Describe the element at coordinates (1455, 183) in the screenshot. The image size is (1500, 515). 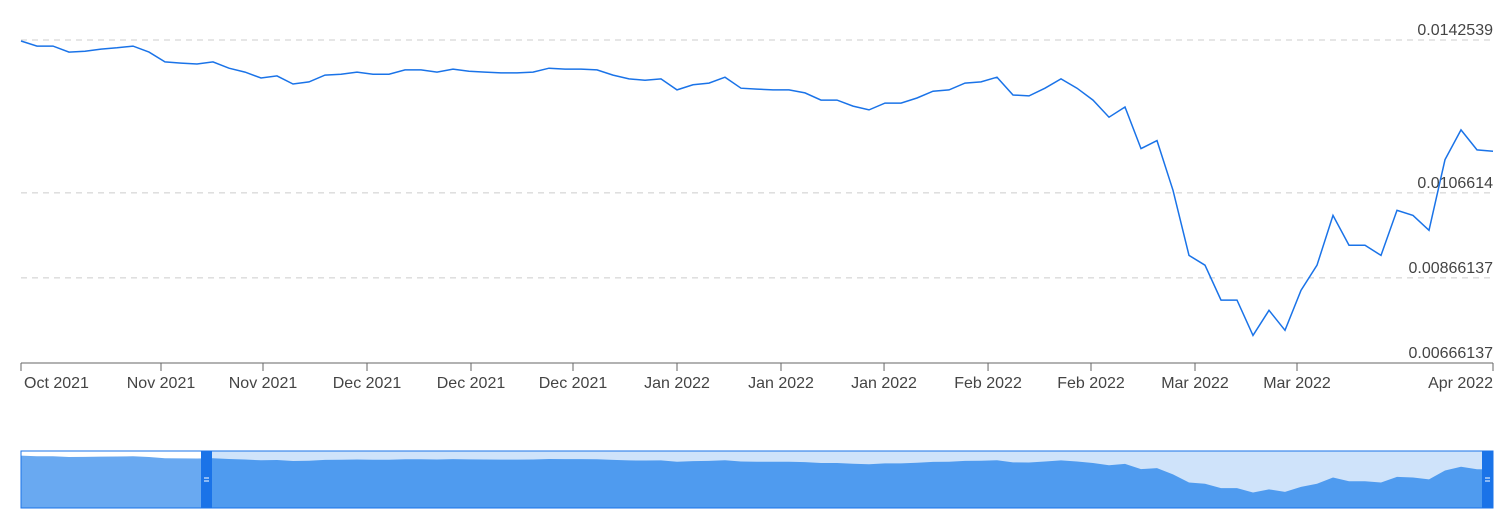
I see `y-tick-label: 0.0106614` at that location.